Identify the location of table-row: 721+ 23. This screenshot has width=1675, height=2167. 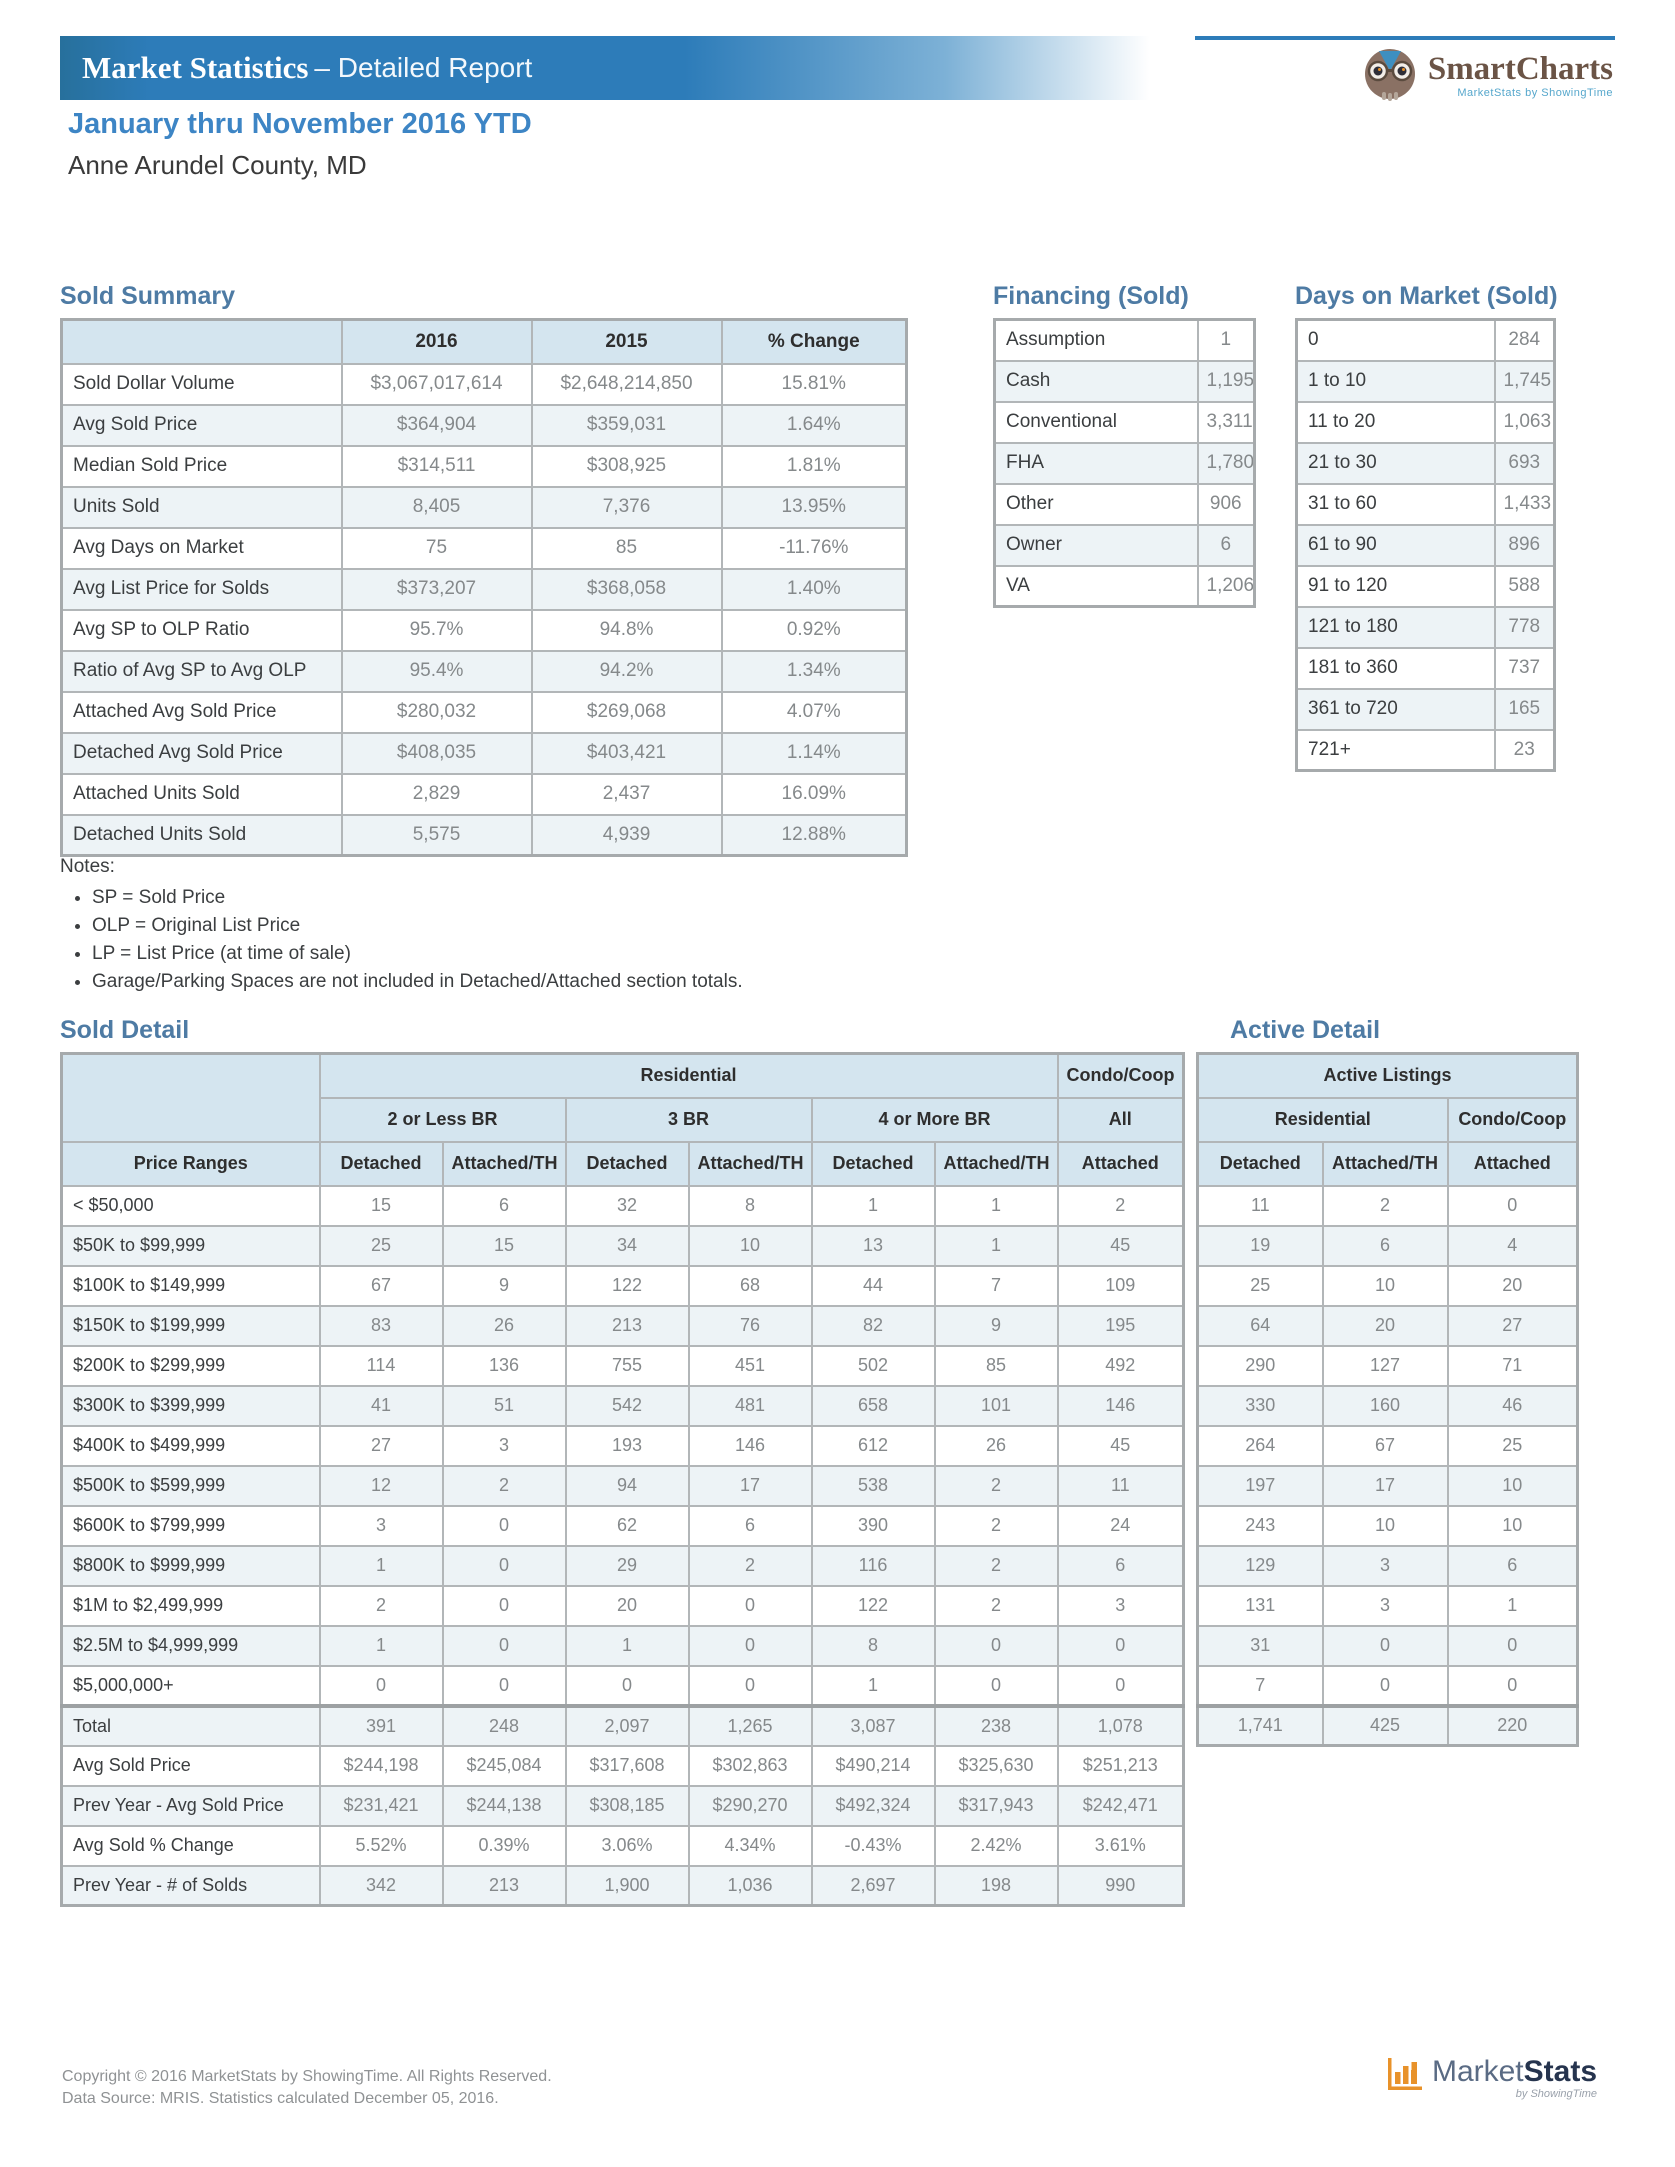
(1425, 750).